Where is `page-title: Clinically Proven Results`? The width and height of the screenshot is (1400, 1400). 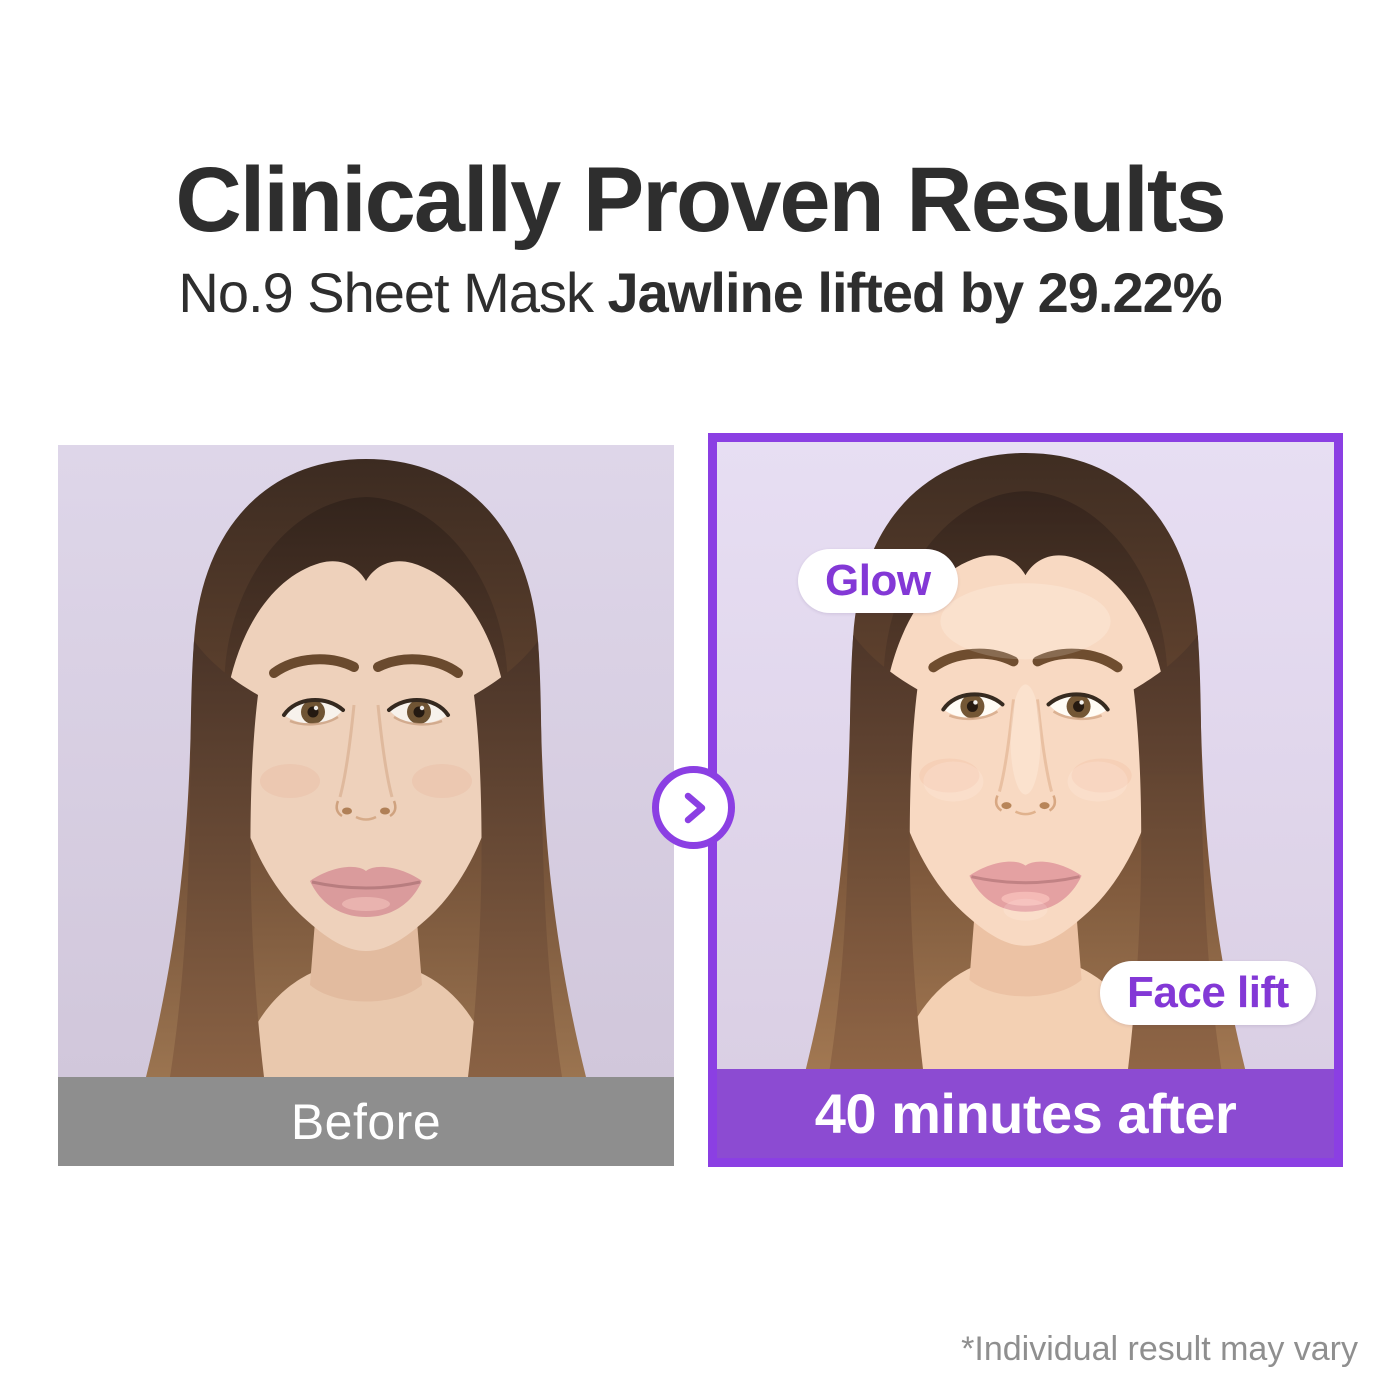 page-title: Clinically Proven Results is located at coordinates (700, 200).